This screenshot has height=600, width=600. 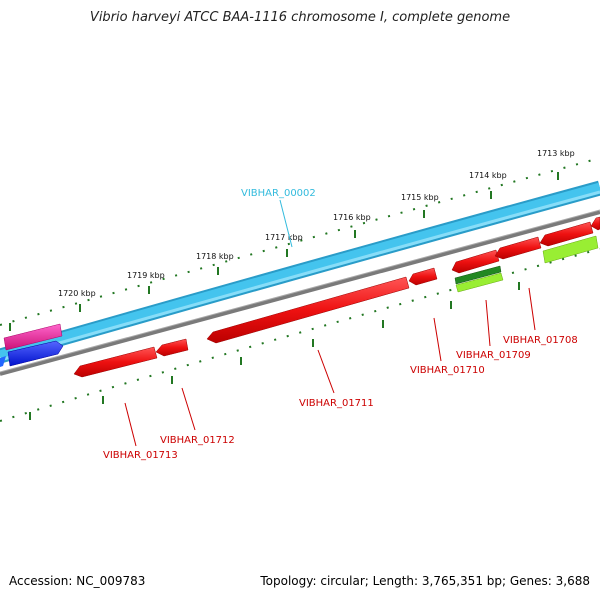 I want to click on gene-lime-small, so click(x=479, y=282).